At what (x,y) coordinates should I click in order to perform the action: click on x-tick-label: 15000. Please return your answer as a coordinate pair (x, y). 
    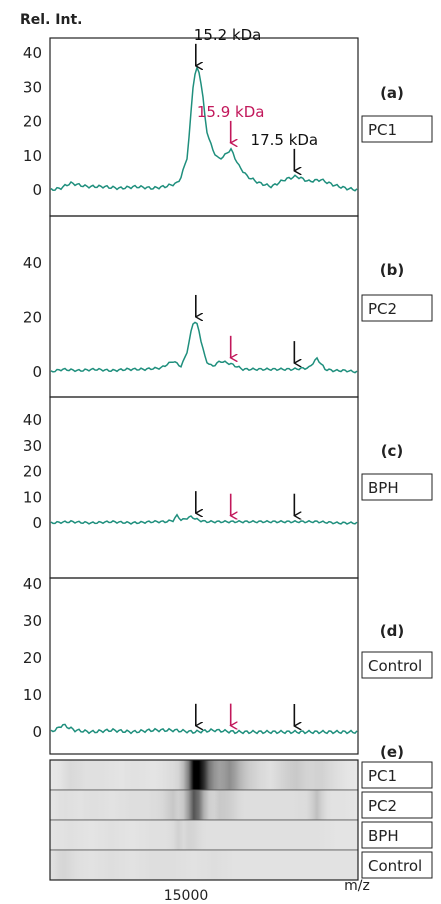
    Looking at the image, I should click on (186, 896).